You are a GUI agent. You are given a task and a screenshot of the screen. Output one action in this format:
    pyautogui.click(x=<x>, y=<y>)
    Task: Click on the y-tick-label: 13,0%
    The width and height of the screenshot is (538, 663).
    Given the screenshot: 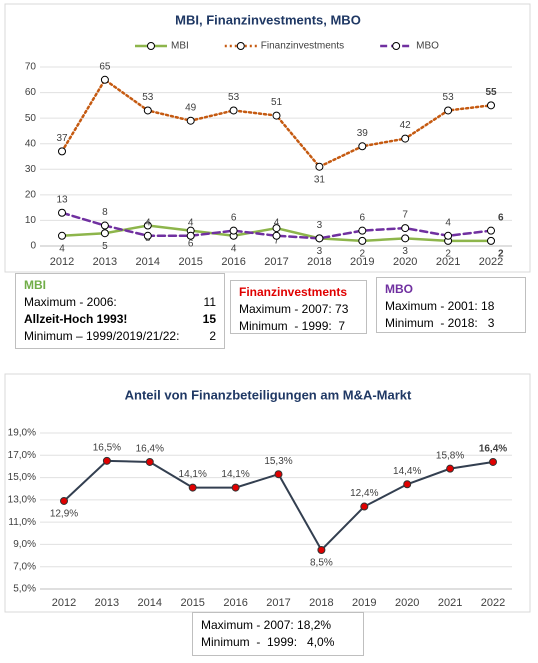 What is the action you would take?
    pyautogui.click(x=22, y=499)
    